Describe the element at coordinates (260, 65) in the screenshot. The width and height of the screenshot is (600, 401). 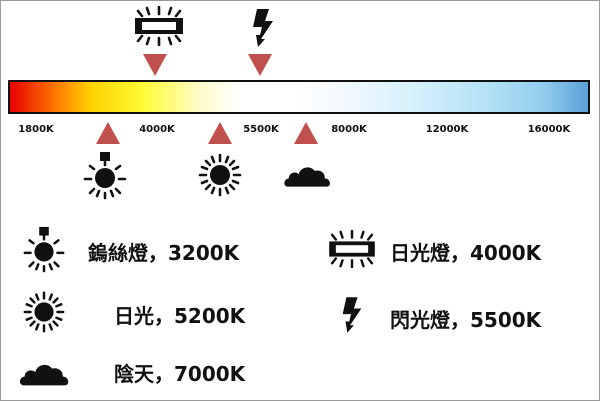
I see `marker-5500k-top` at that location.